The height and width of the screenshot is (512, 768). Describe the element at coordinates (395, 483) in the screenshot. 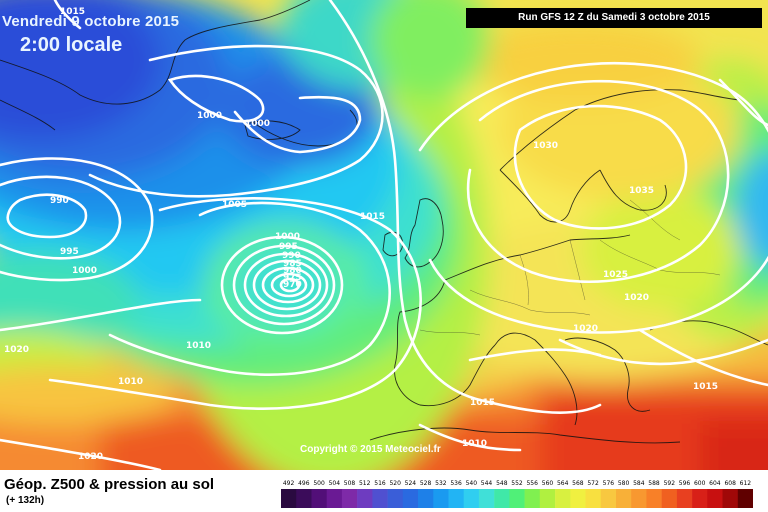

I see `scale-label: 520` at that location.